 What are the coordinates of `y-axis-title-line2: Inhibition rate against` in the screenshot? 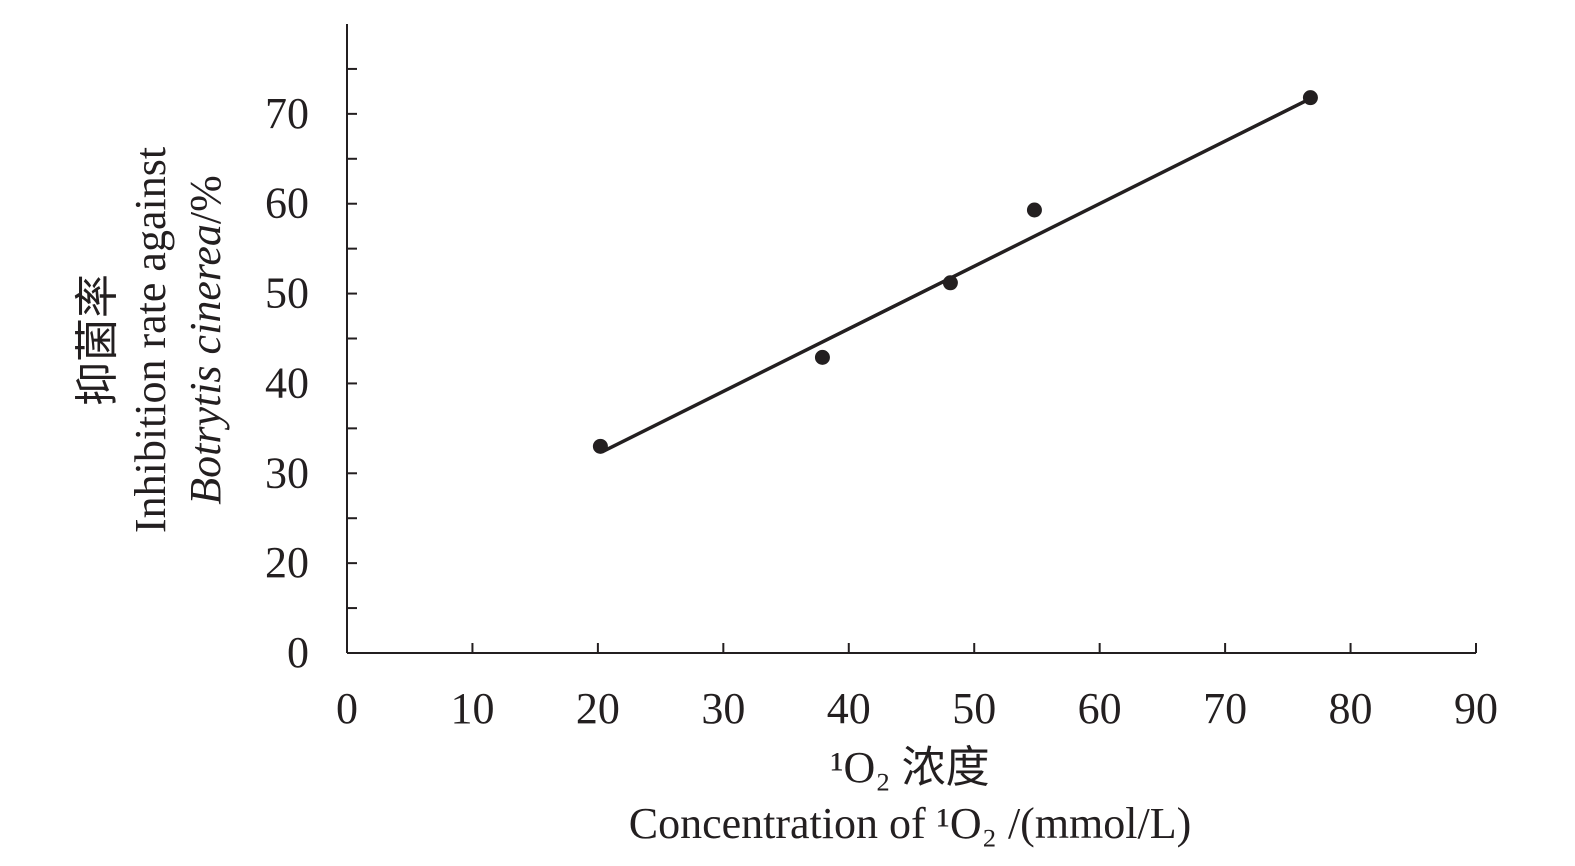 It's located at (150, 340).